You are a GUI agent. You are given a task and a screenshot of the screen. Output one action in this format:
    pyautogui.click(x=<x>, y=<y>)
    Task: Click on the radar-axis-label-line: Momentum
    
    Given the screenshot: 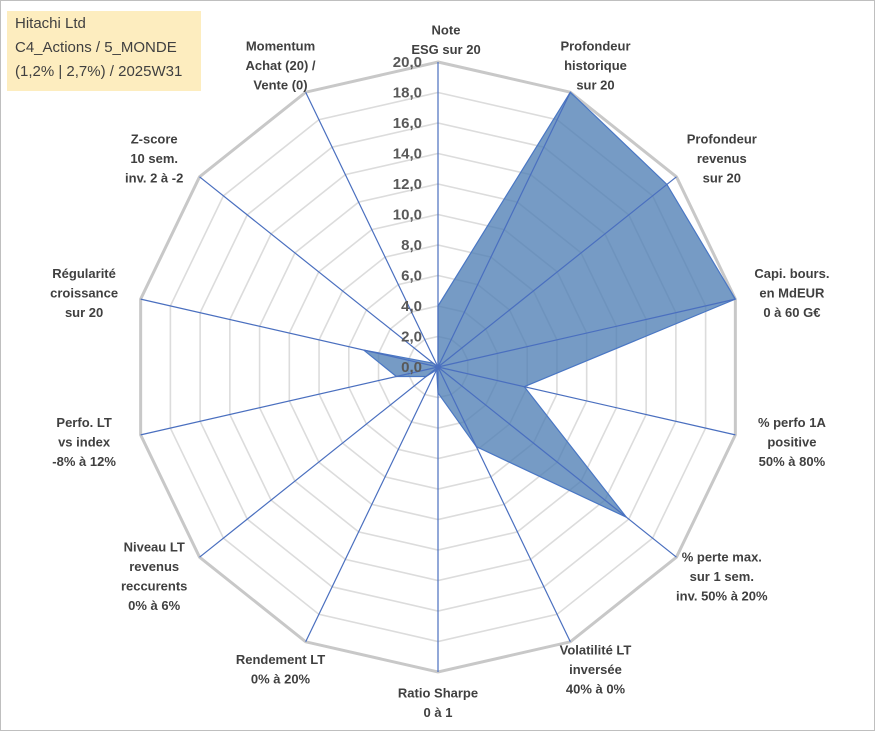 What is the action you would take?
    pyautogui.click(x=280, y=46)
    